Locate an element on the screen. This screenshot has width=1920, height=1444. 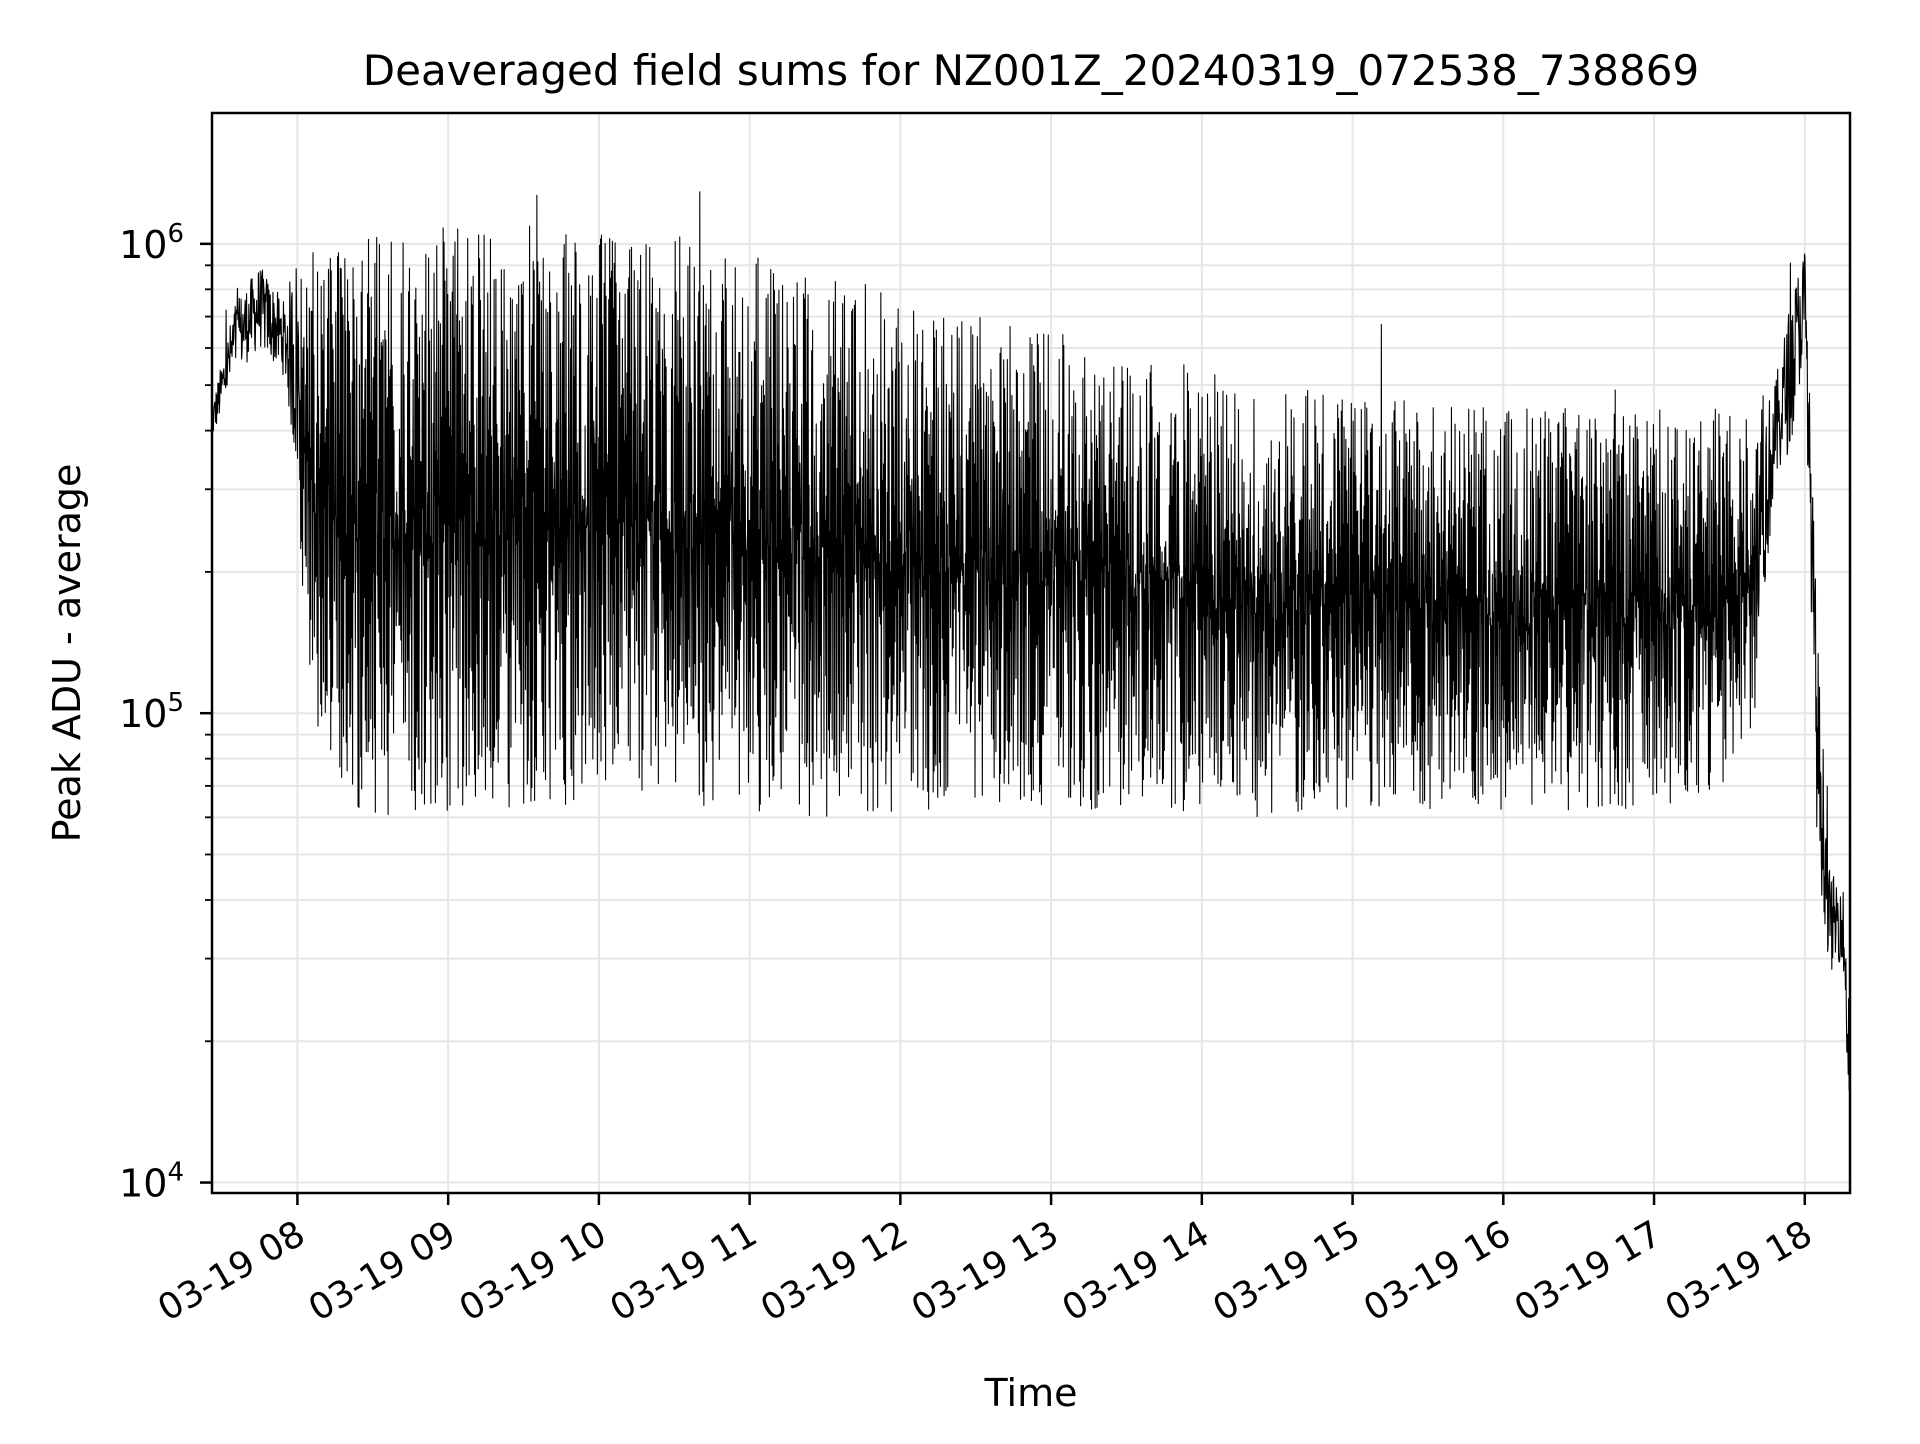
x-tick-label: 03-19 08 is located at coordinates (231, 1271).